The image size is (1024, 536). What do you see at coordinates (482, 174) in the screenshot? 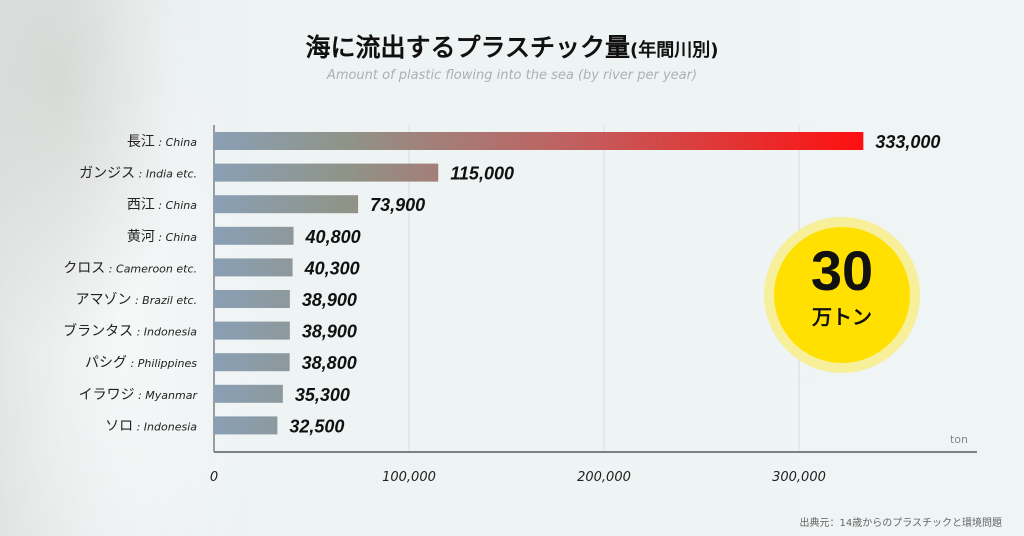
I see `data-label: 115,000` at bounding box center [482, 174].